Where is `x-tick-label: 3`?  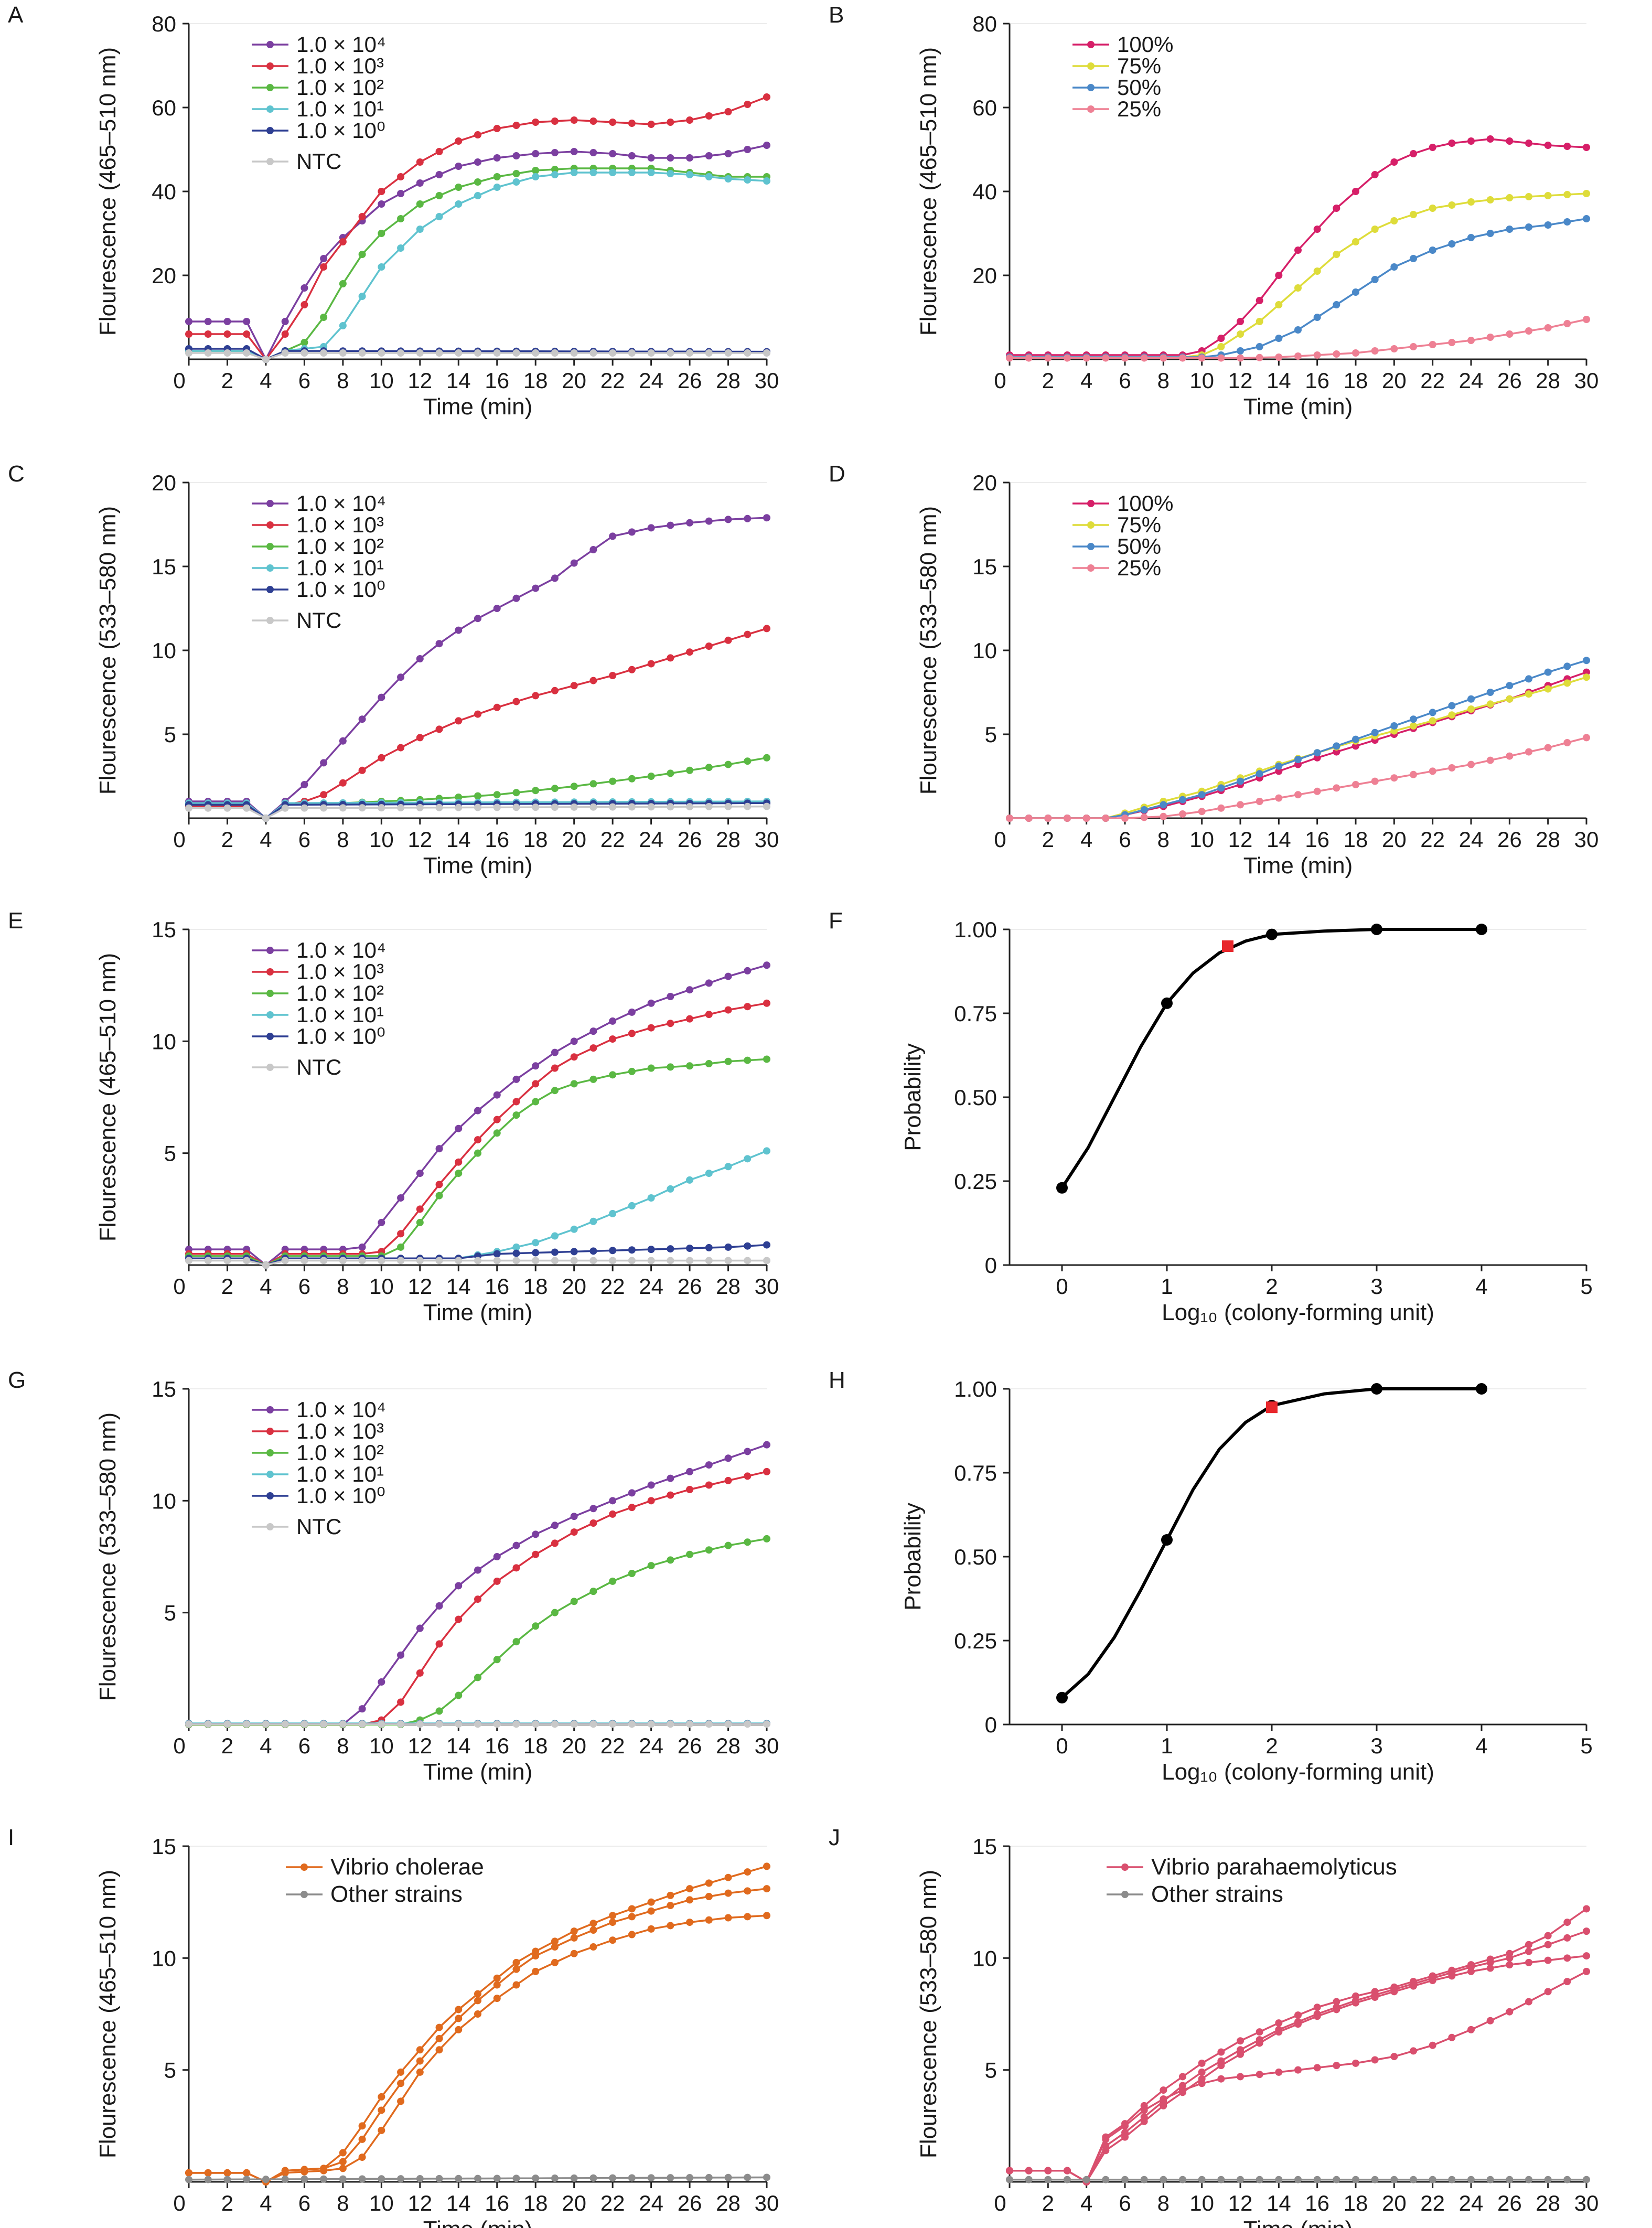
x-tick-label: 3 is located at coordinates (1376, 1286).